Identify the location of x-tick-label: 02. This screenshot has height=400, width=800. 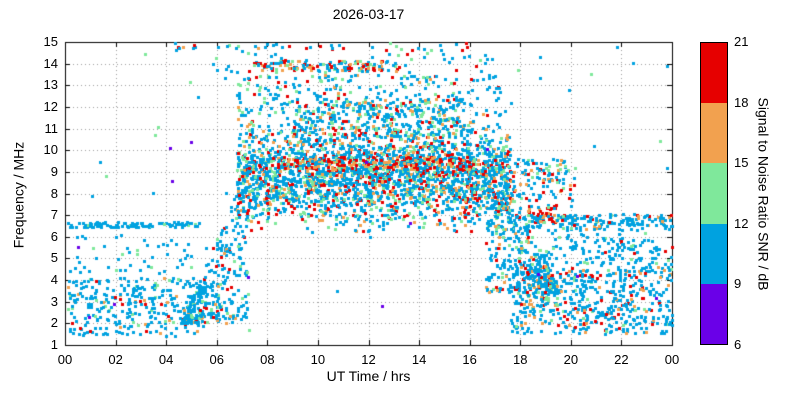
(115, 359).